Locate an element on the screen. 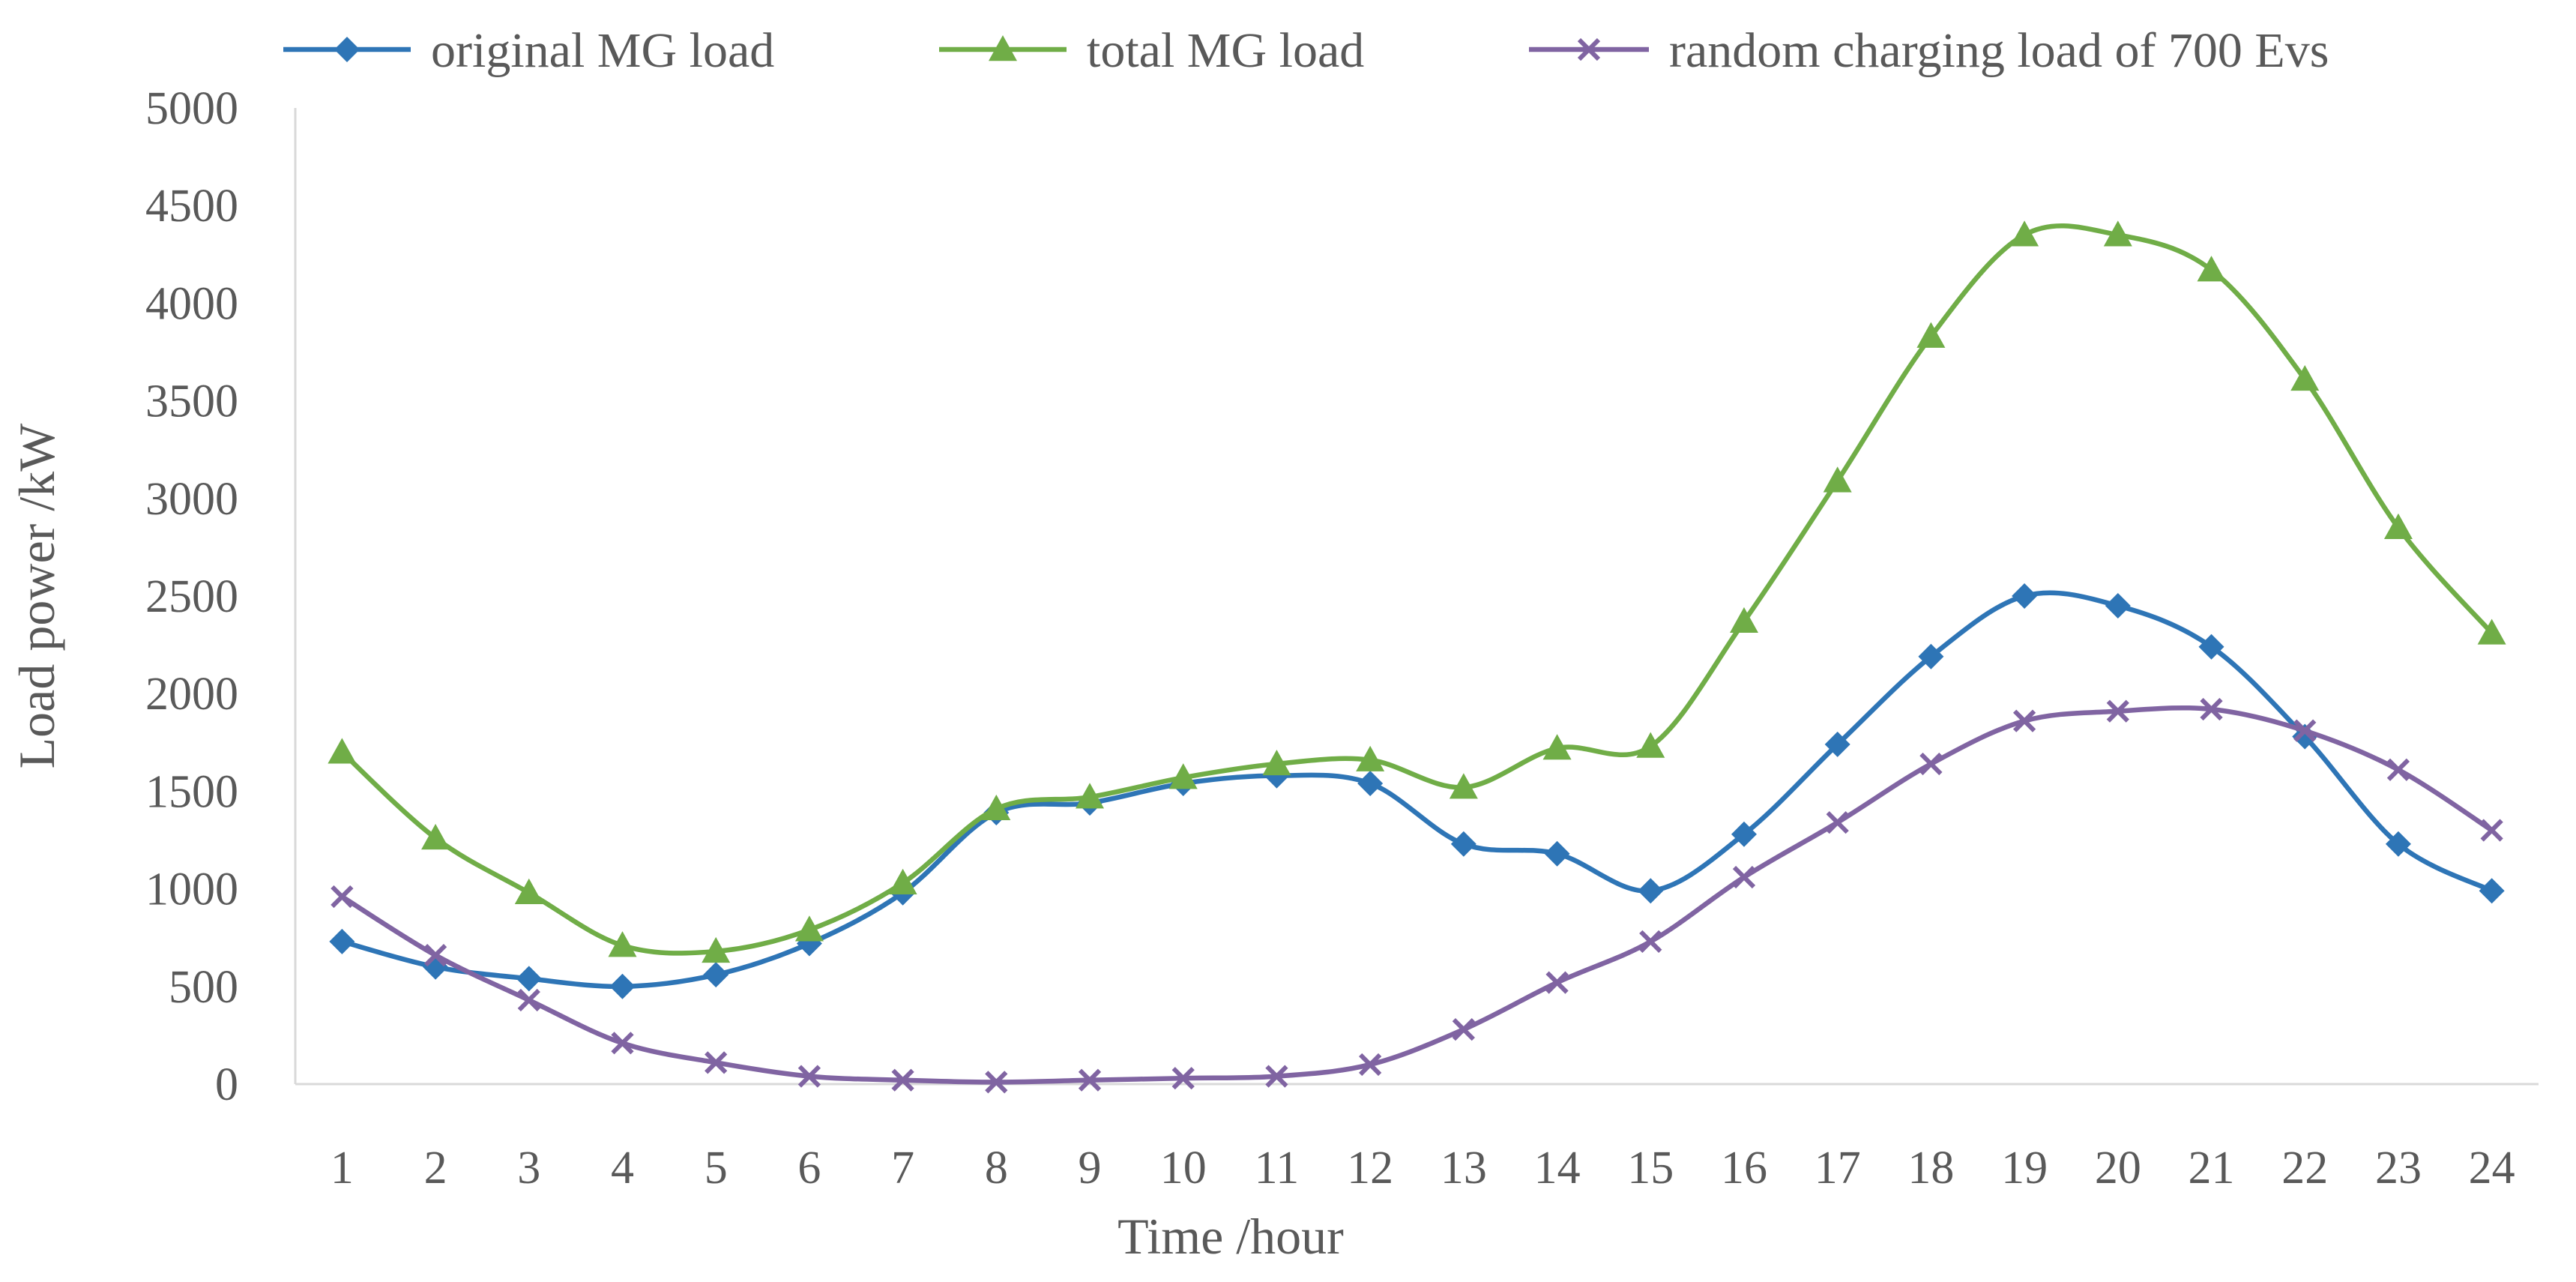  x-tick-label: 18 is located at coordinates (1931, 1168).